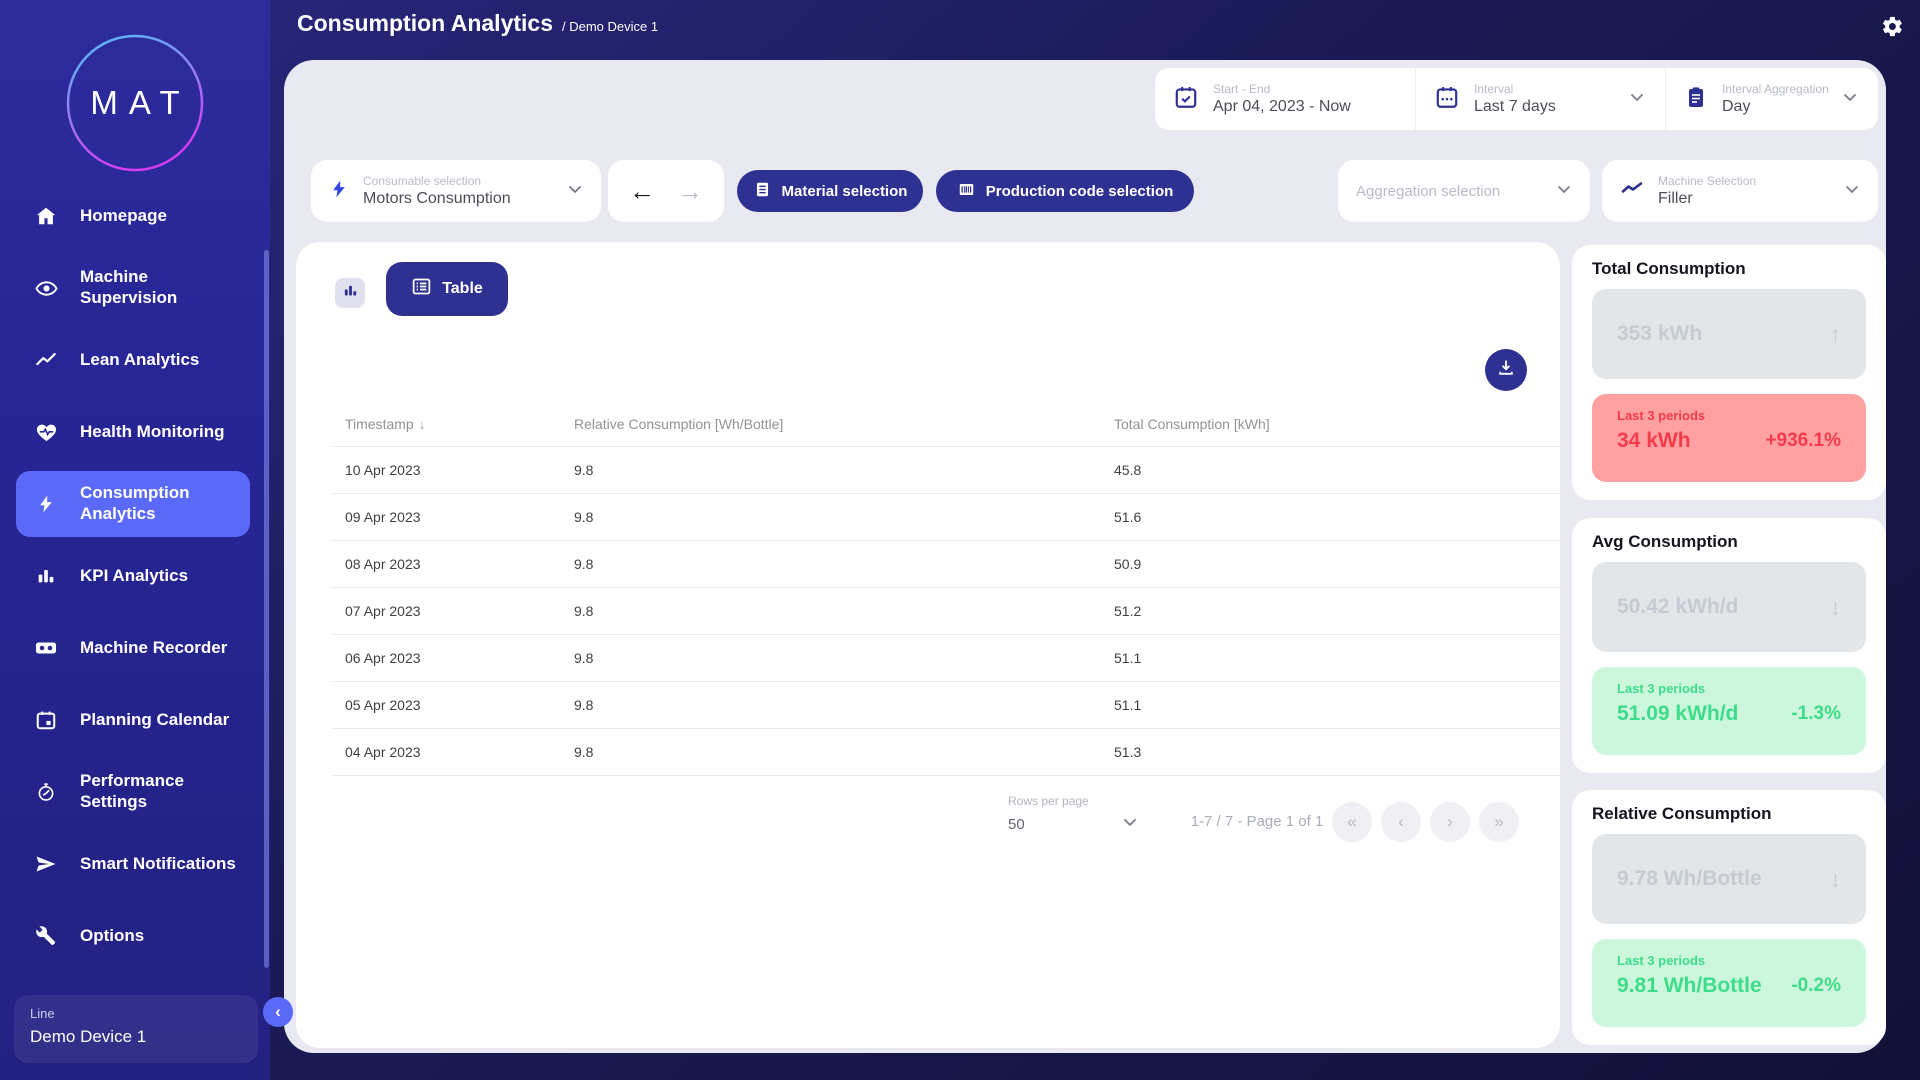 The width and height of the screenshot is (1920, 1080). I want to click on first-page-icon: «, so click(1352, 821).